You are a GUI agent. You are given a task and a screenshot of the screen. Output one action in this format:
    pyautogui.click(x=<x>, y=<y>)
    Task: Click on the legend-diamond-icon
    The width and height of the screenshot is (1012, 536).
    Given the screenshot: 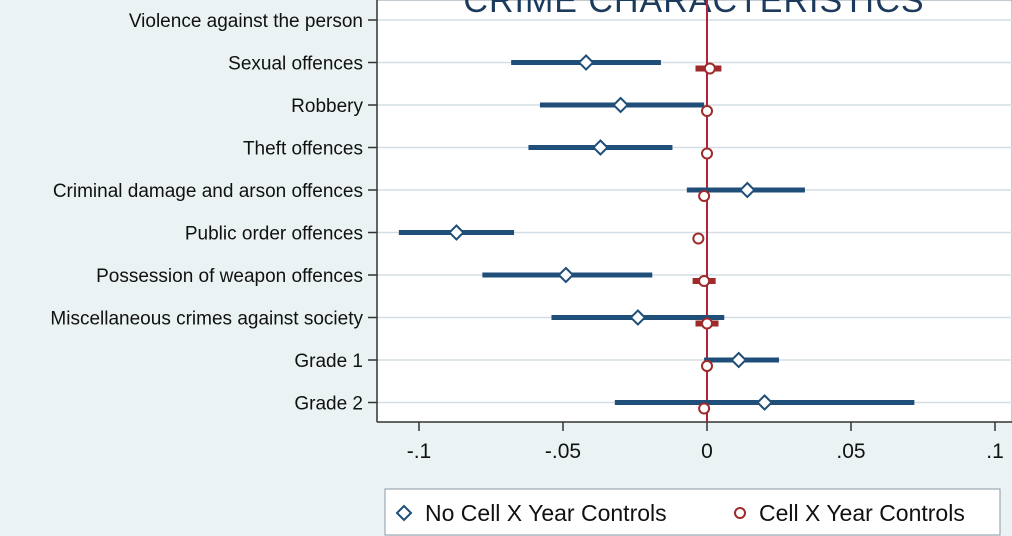 What is the action you would take?
    pyautogui.click(x=404, y=513)
    